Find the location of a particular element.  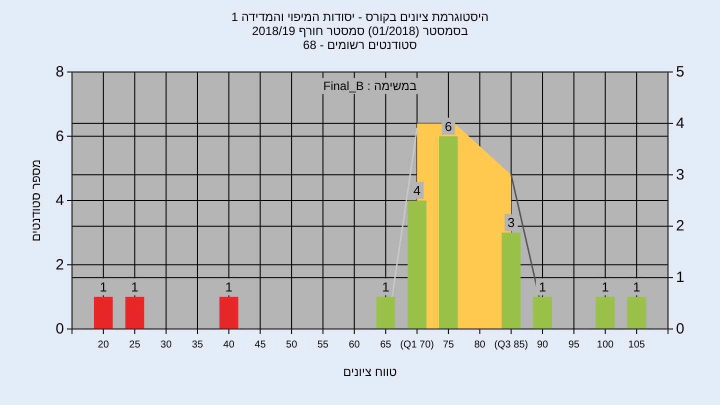

x-tick-label: 45 is located at coordinates (260, 345).